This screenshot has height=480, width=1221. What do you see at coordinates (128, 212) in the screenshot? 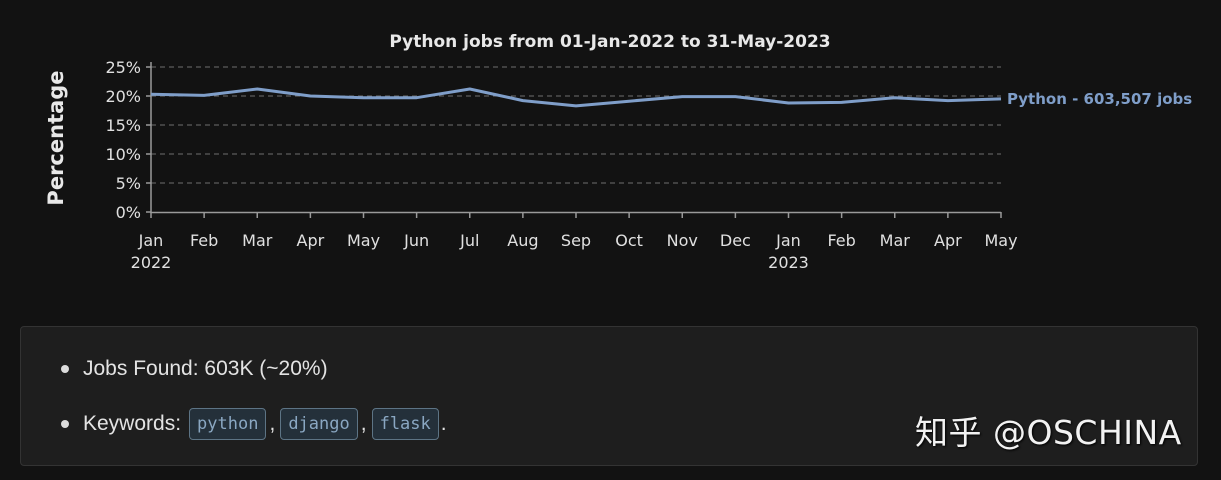
I see `svg-text: 0%` at bounding box center [128, 212].